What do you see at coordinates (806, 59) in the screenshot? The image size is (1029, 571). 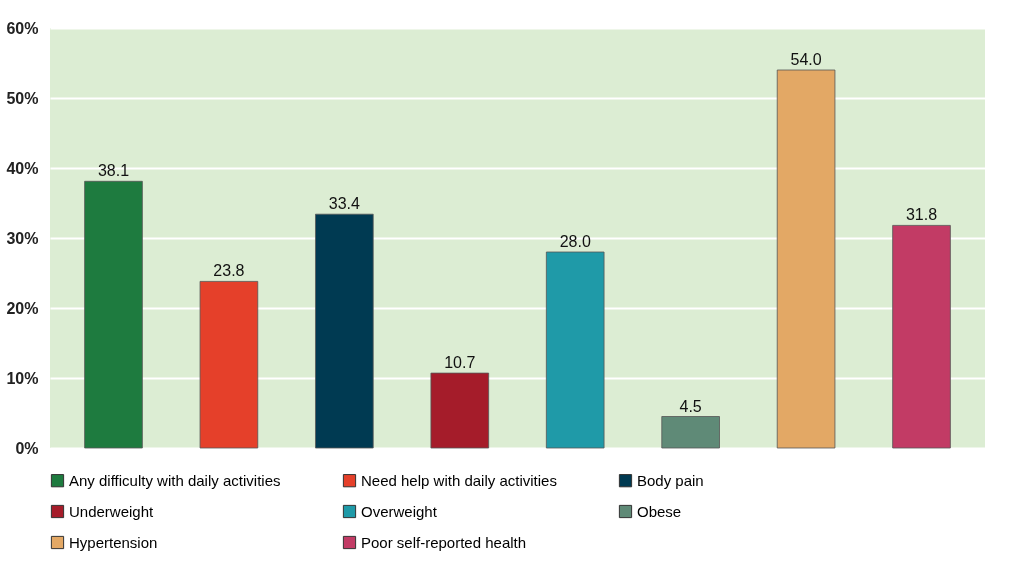 I see `data-label: 54.0` at bounding box center [806, 59].